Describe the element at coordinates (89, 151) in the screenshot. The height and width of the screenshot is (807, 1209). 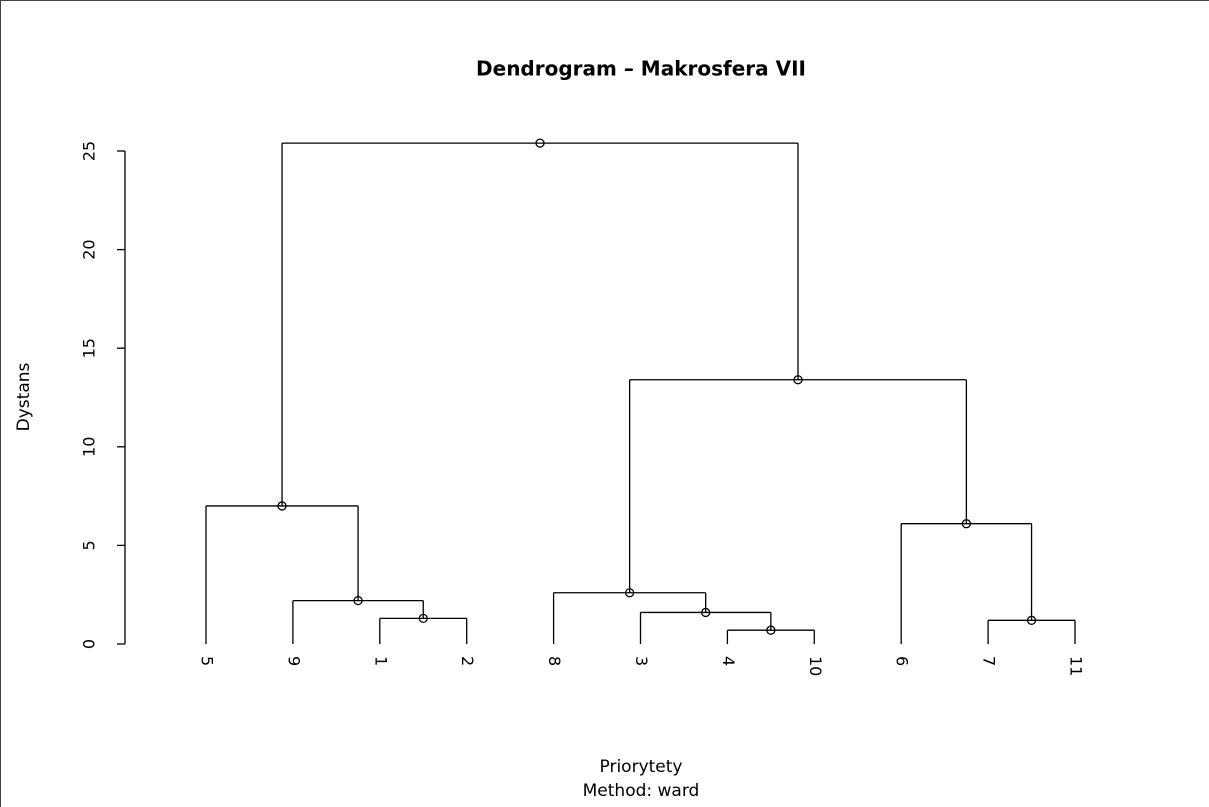
I see `y-tick-label: 25` at that location.